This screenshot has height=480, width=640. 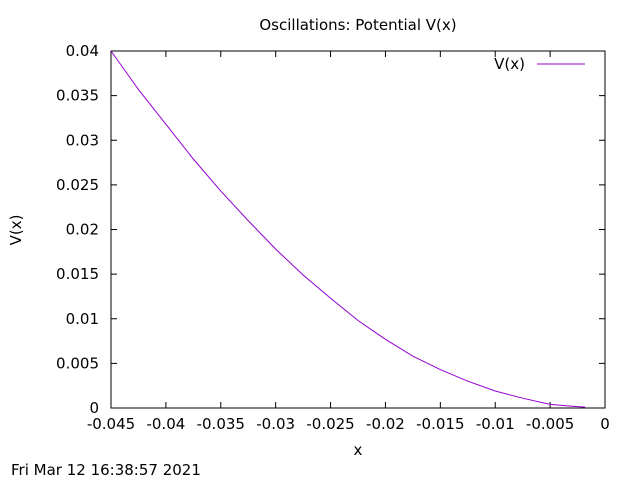 What do you see at coordinates (94, 408) in the screenshot?
I see `y-tick-label: 0` at bounding box center [94, 408].